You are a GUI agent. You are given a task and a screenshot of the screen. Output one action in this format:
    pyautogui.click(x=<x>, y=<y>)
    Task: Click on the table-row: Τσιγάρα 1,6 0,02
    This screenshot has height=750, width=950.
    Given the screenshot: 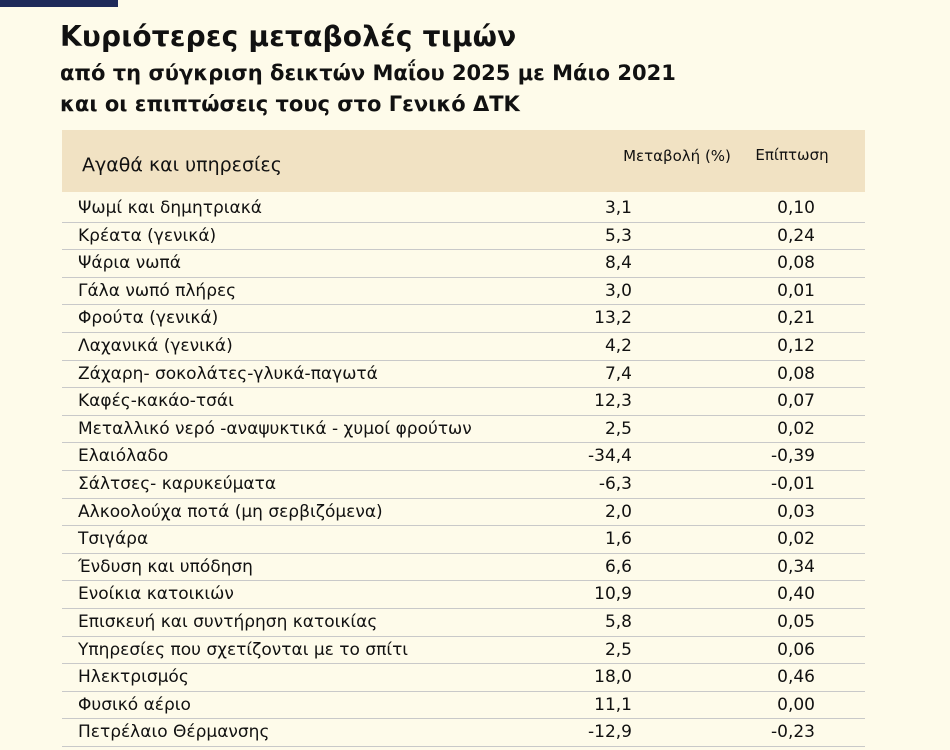 What is the action you would take?
    pyautogui.click(x=463, y=540)
    